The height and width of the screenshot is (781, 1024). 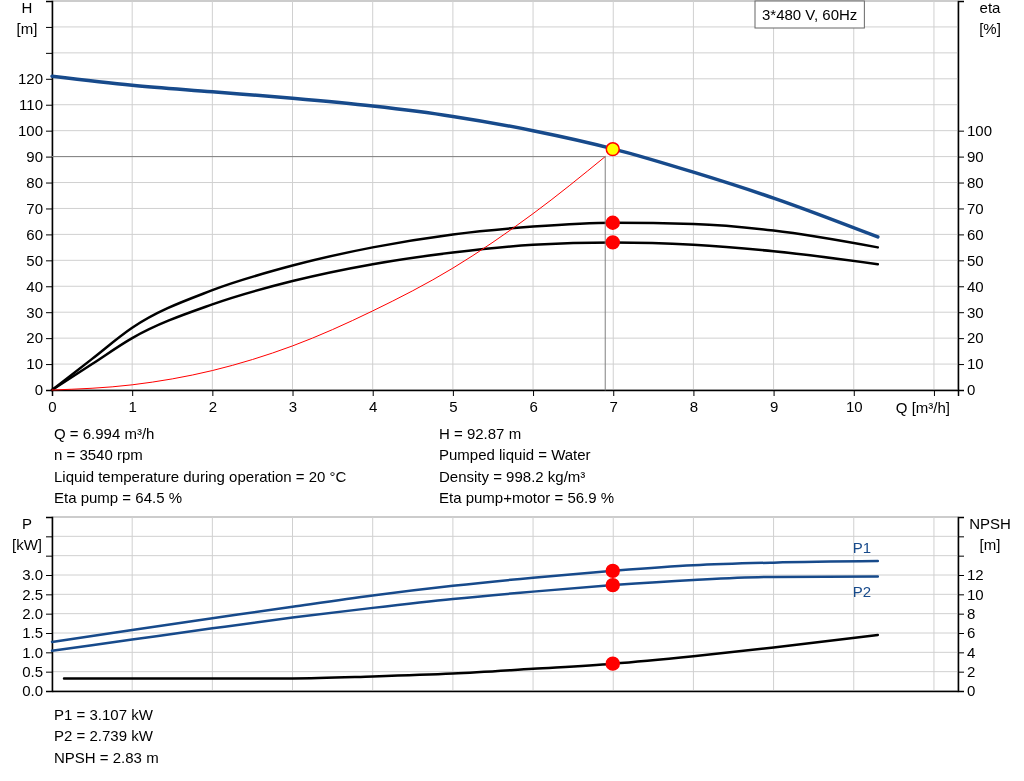 I want to click on text: NPSH = 2.83 m, so click(x=106, y=757).